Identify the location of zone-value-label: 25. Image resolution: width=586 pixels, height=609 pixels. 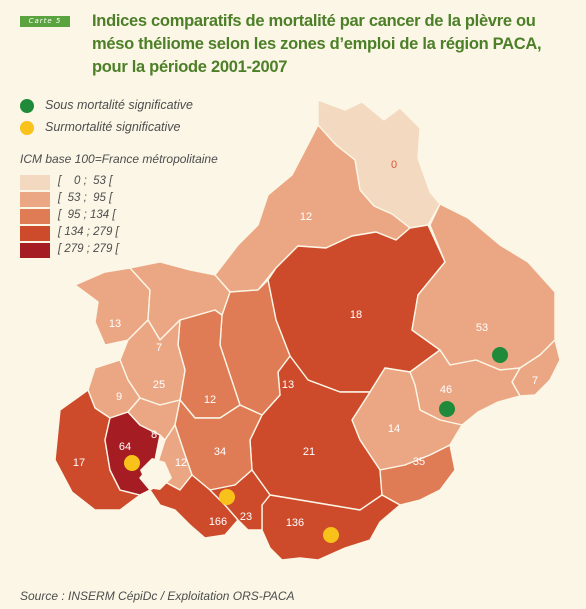
(159, 385).